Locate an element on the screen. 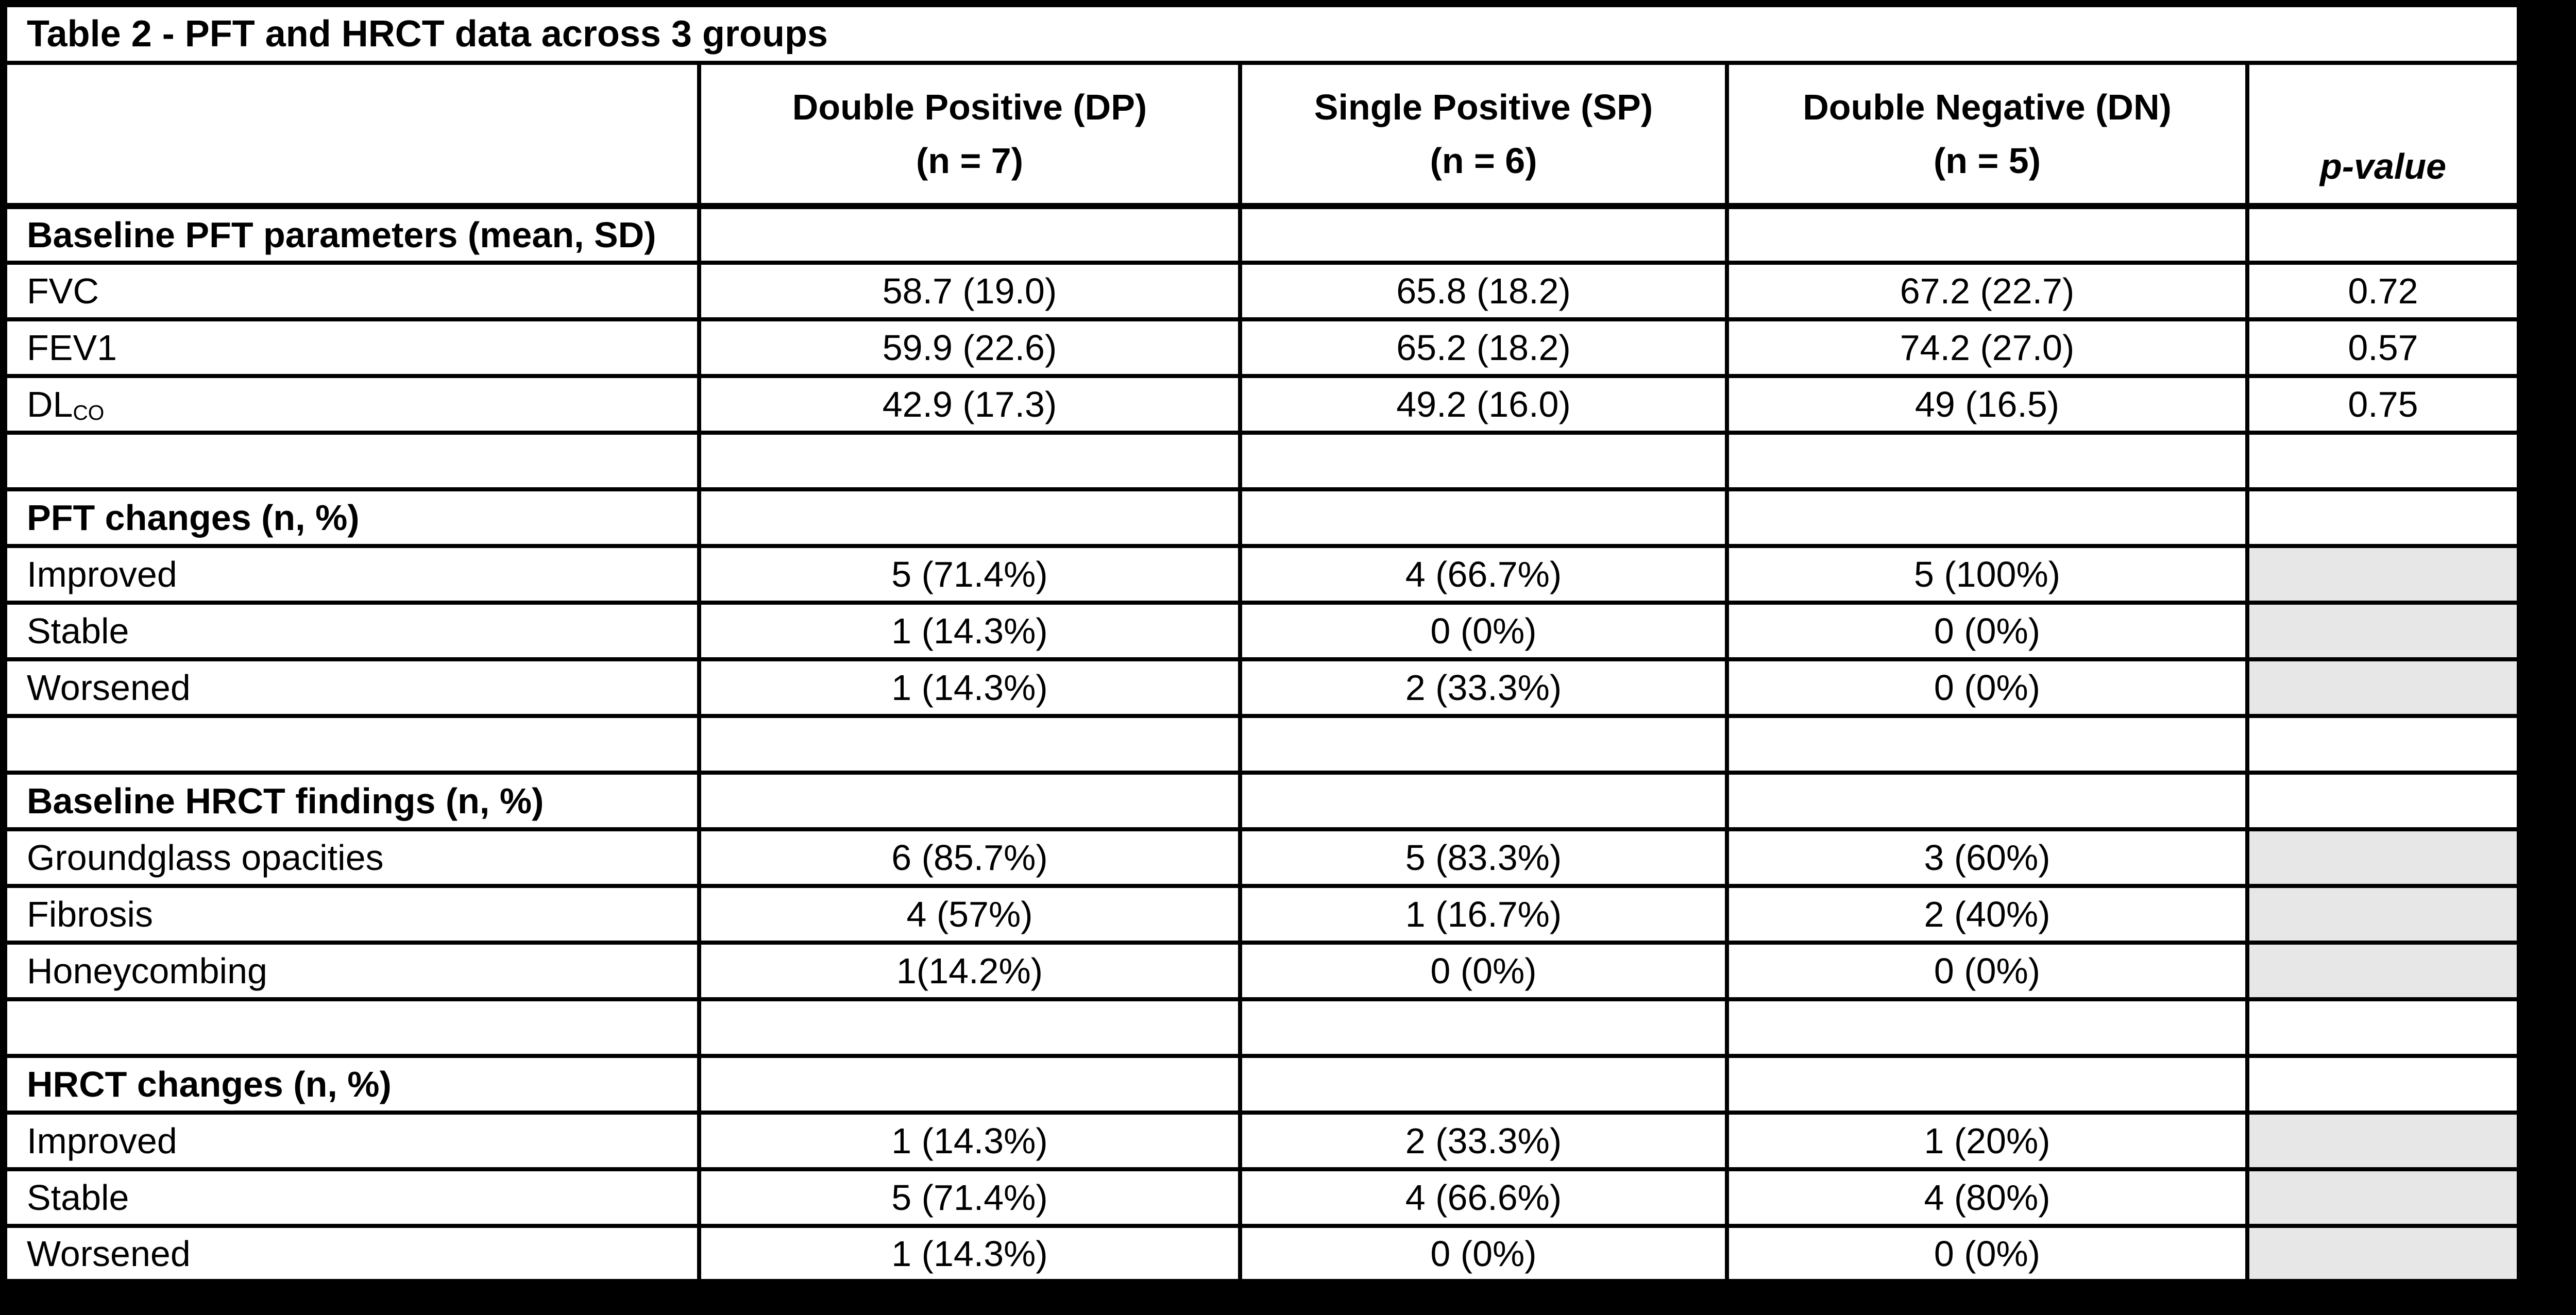 The height and width of the screenshot is (1315, 2576). row-label-cell: PFT changes (n, %) is located at coordinates (351, 517).